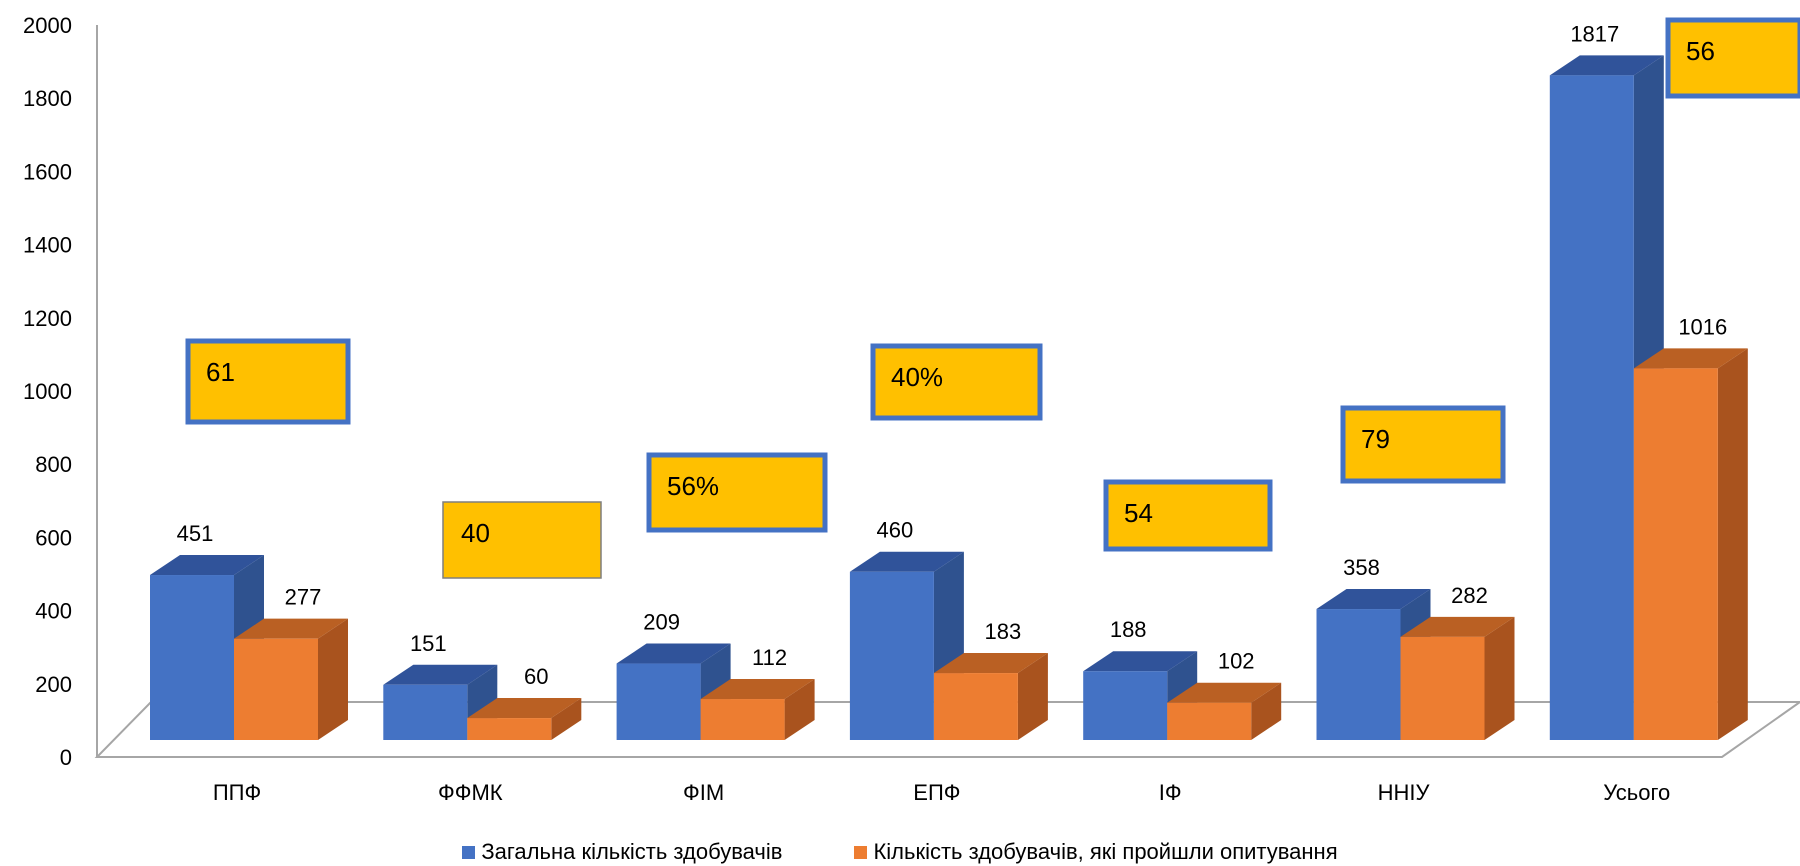 The height and width of the screenshot is (866, 1800). What do you see at coordinates (895, 530) in the screenshot?
I see `data-label: 460` at bounding box center [895, 530].